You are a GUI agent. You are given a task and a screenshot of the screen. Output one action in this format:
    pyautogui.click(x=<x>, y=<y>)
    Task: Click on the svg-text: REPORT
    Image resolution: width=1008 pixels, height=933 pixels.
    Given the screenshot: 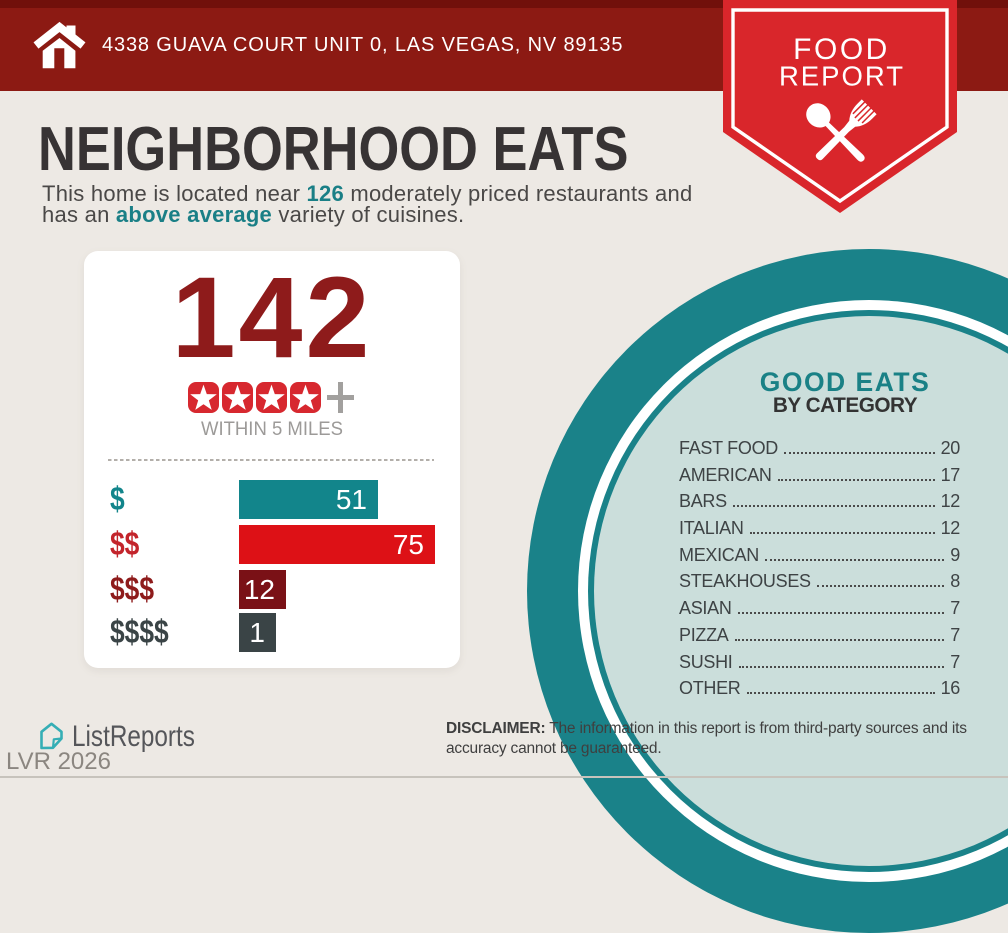 What is the action you would take?
    pyautogui.click(x=842, y=76)
    